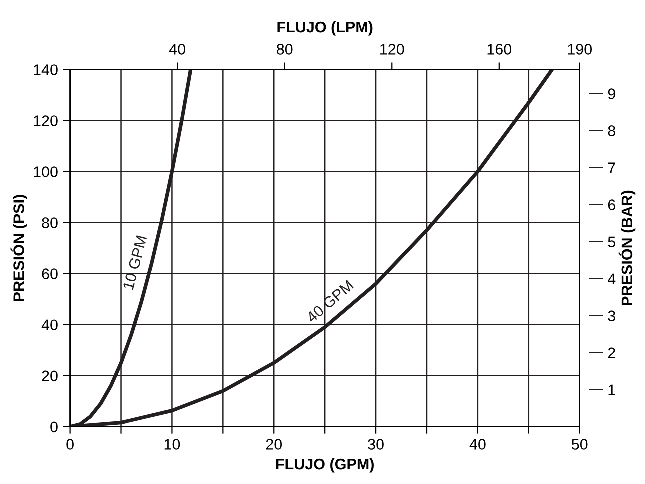 The width and height of the screenshot is (645, 484). I want to click on y2-tick-label: 9, so click(612, 94).